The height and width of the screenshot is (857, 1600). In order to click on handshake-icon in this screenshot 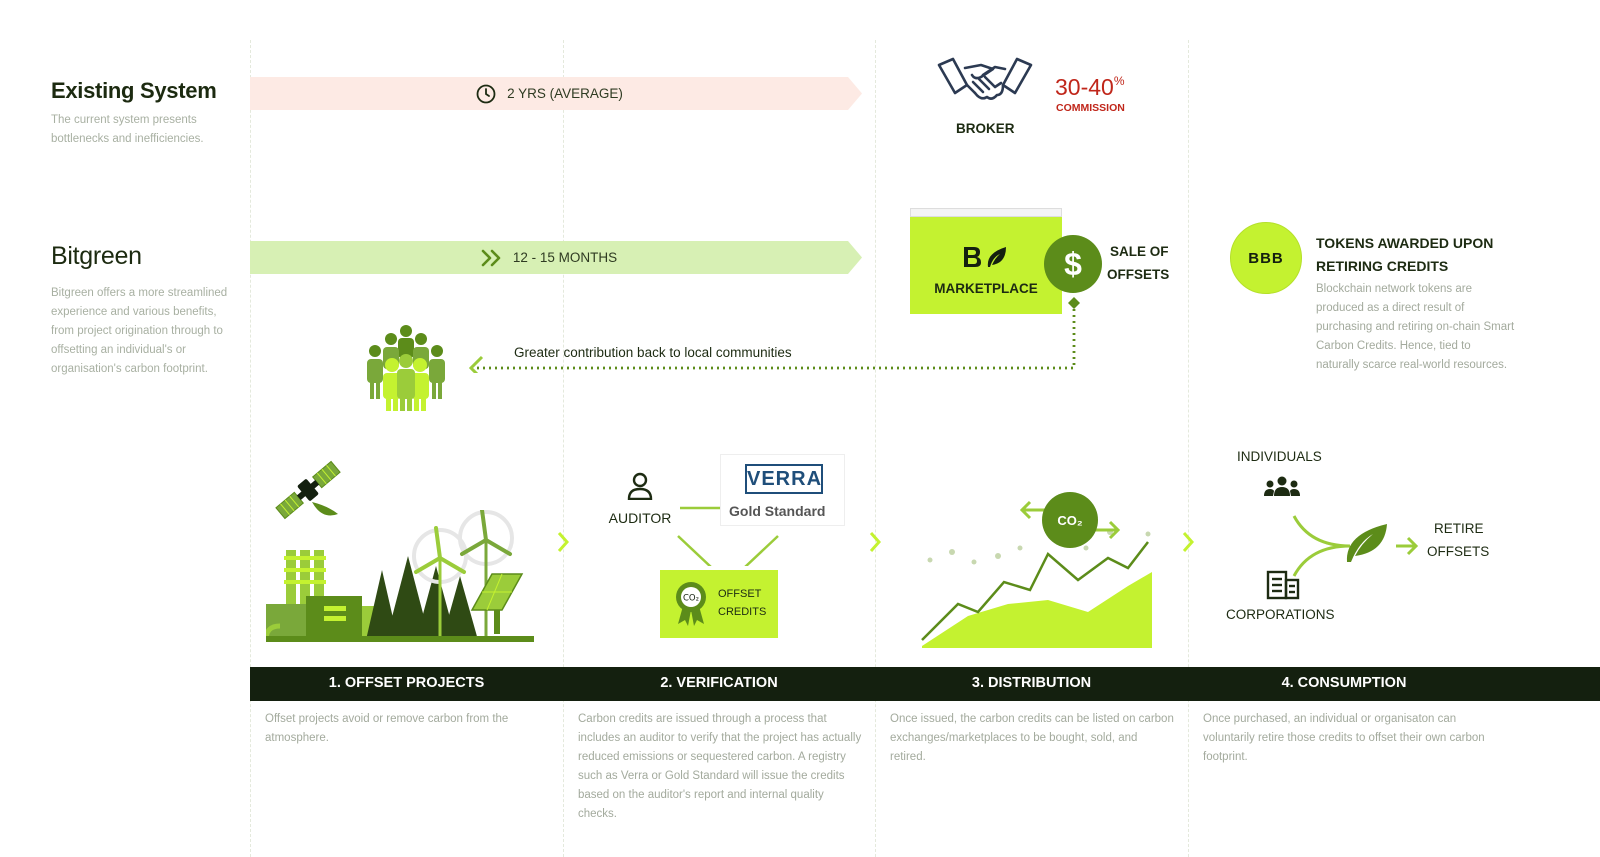, I will do `click(985, 85)`.